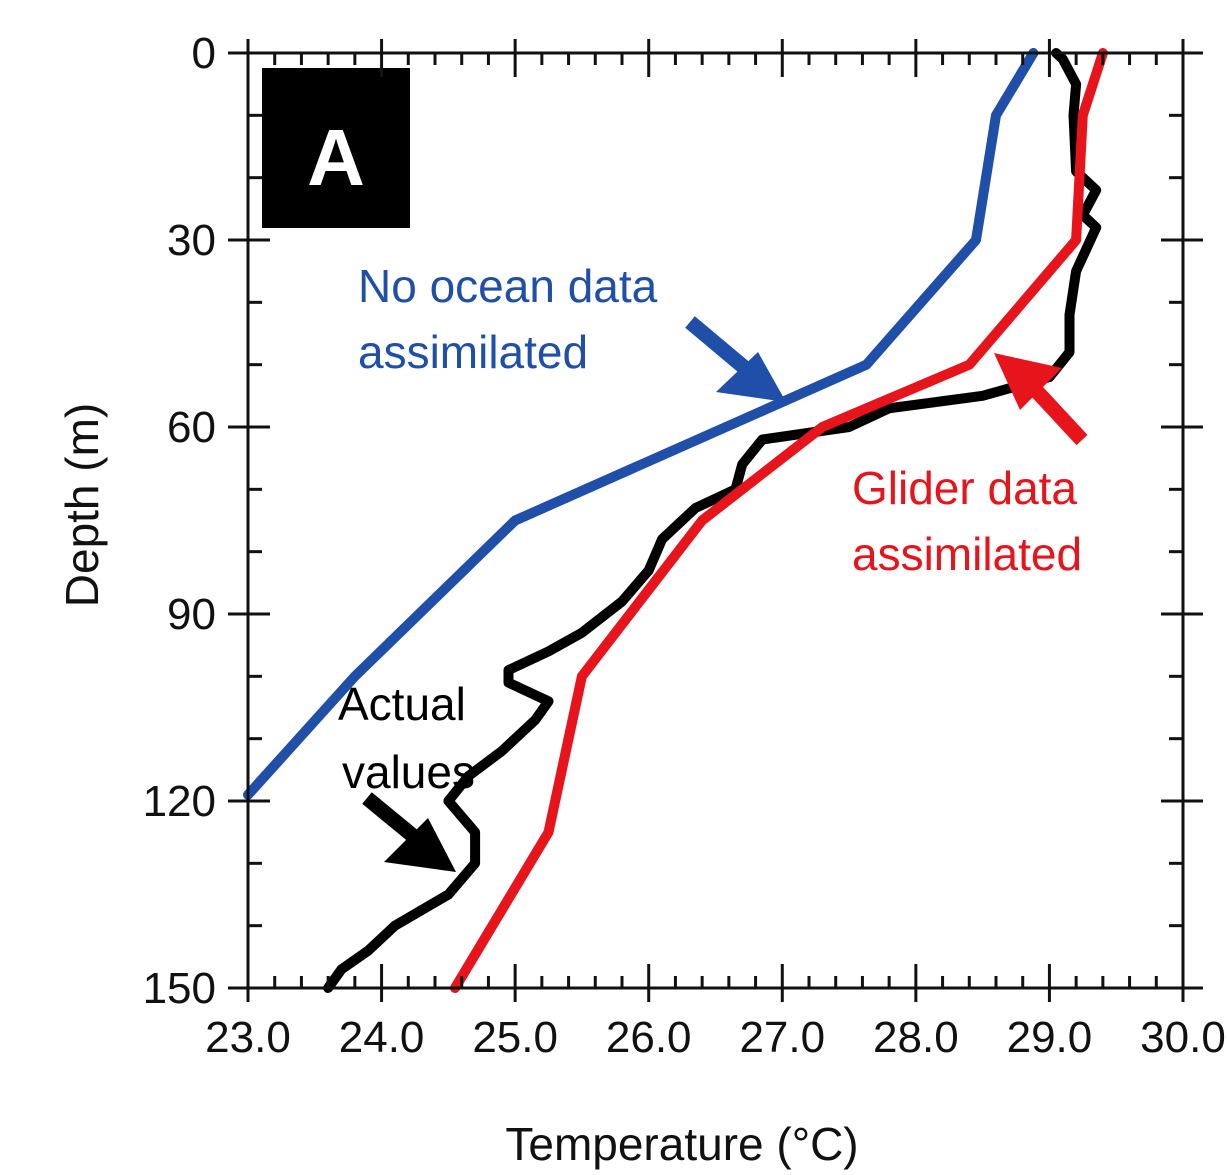 This screenshot has width=1227, height=1175. What do you see at coordinates (1183, 1037) in the screenshot?
I see `x-tick-label: 30.0` at bounding box center [1183, 1037].